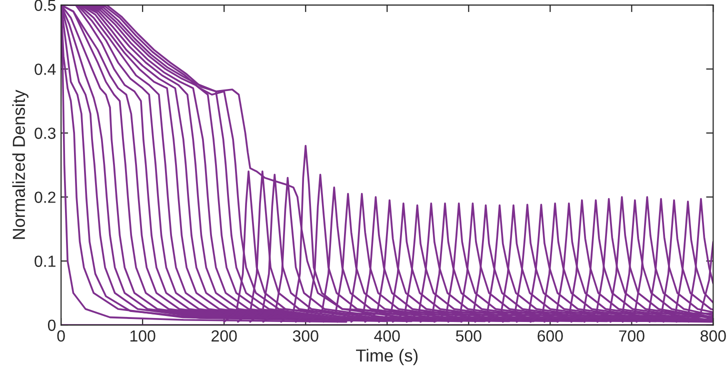  What do you see at coordinates (469, 336) in the screenshot?
I see `x-tick-label: 500` at bounding box center [469, 336].